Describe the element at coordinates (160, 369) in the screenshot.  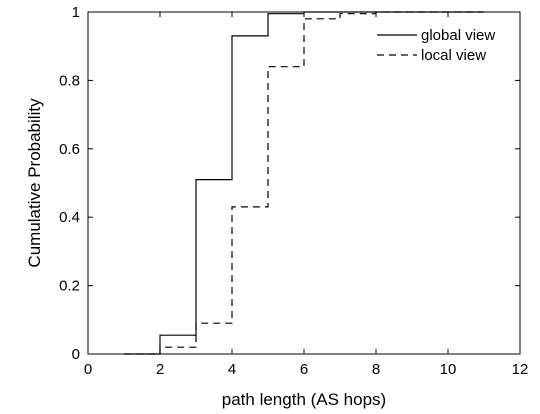
I see `x-tick-label: 2` at that location.